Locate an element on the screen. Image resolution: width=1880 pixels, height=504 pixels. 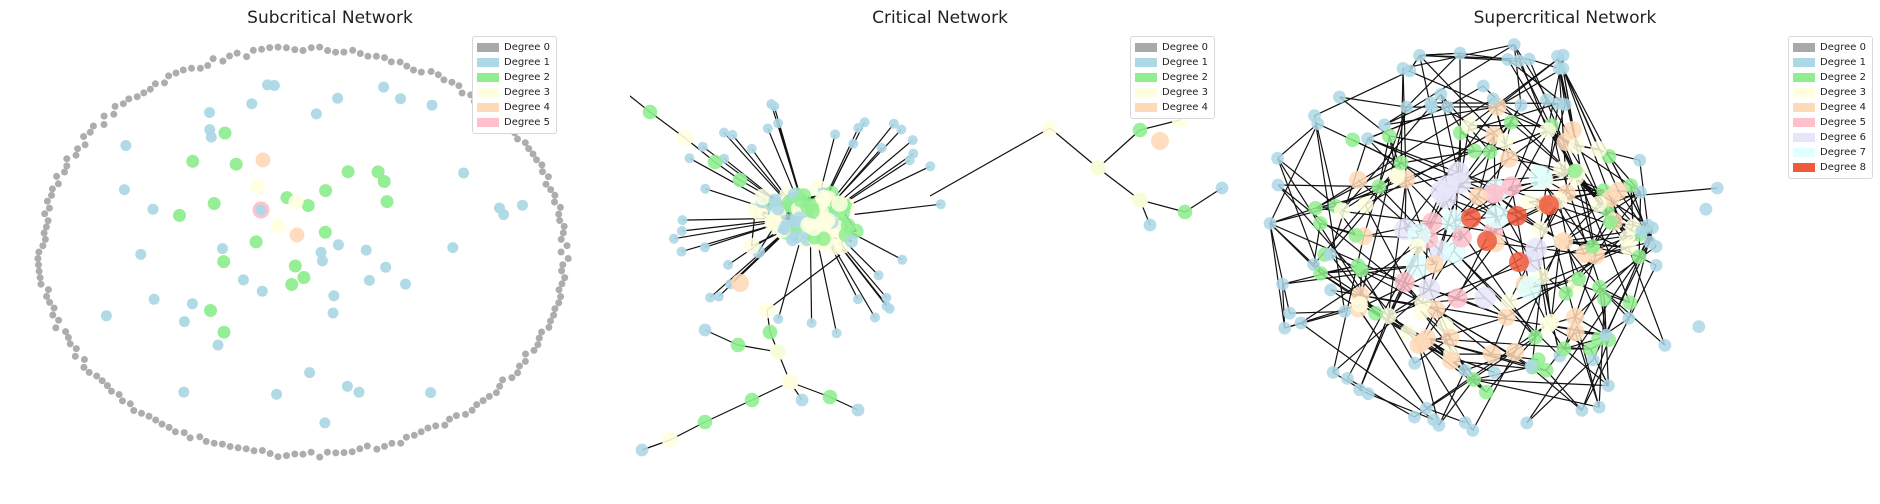
legend-label: Degree 4 is located at coordinates (527, 107).